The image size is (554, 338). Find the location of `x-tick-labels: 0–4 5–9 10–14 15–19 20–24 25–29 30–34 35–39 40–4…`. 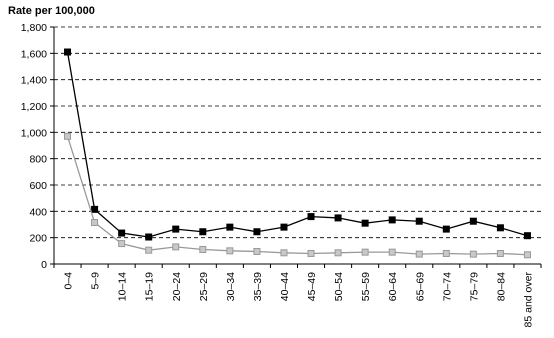

x-tick-labels: 0–4 5–9 10–14 15–19 20–24 25–29 30–34 35–39 40–4… is located at coordinates (299, 300).